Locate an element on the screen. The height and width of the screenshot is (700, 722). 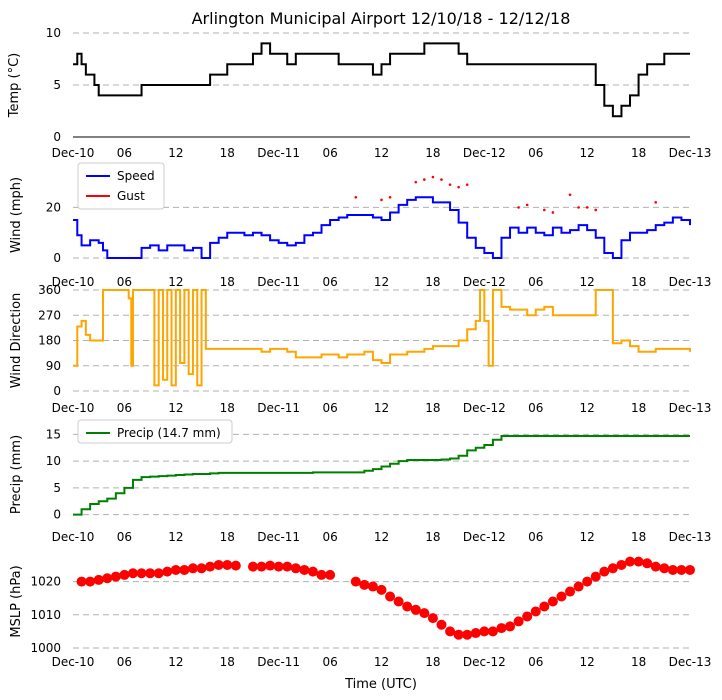
y-tick-label: 20 is located at coordinates (53, 207).